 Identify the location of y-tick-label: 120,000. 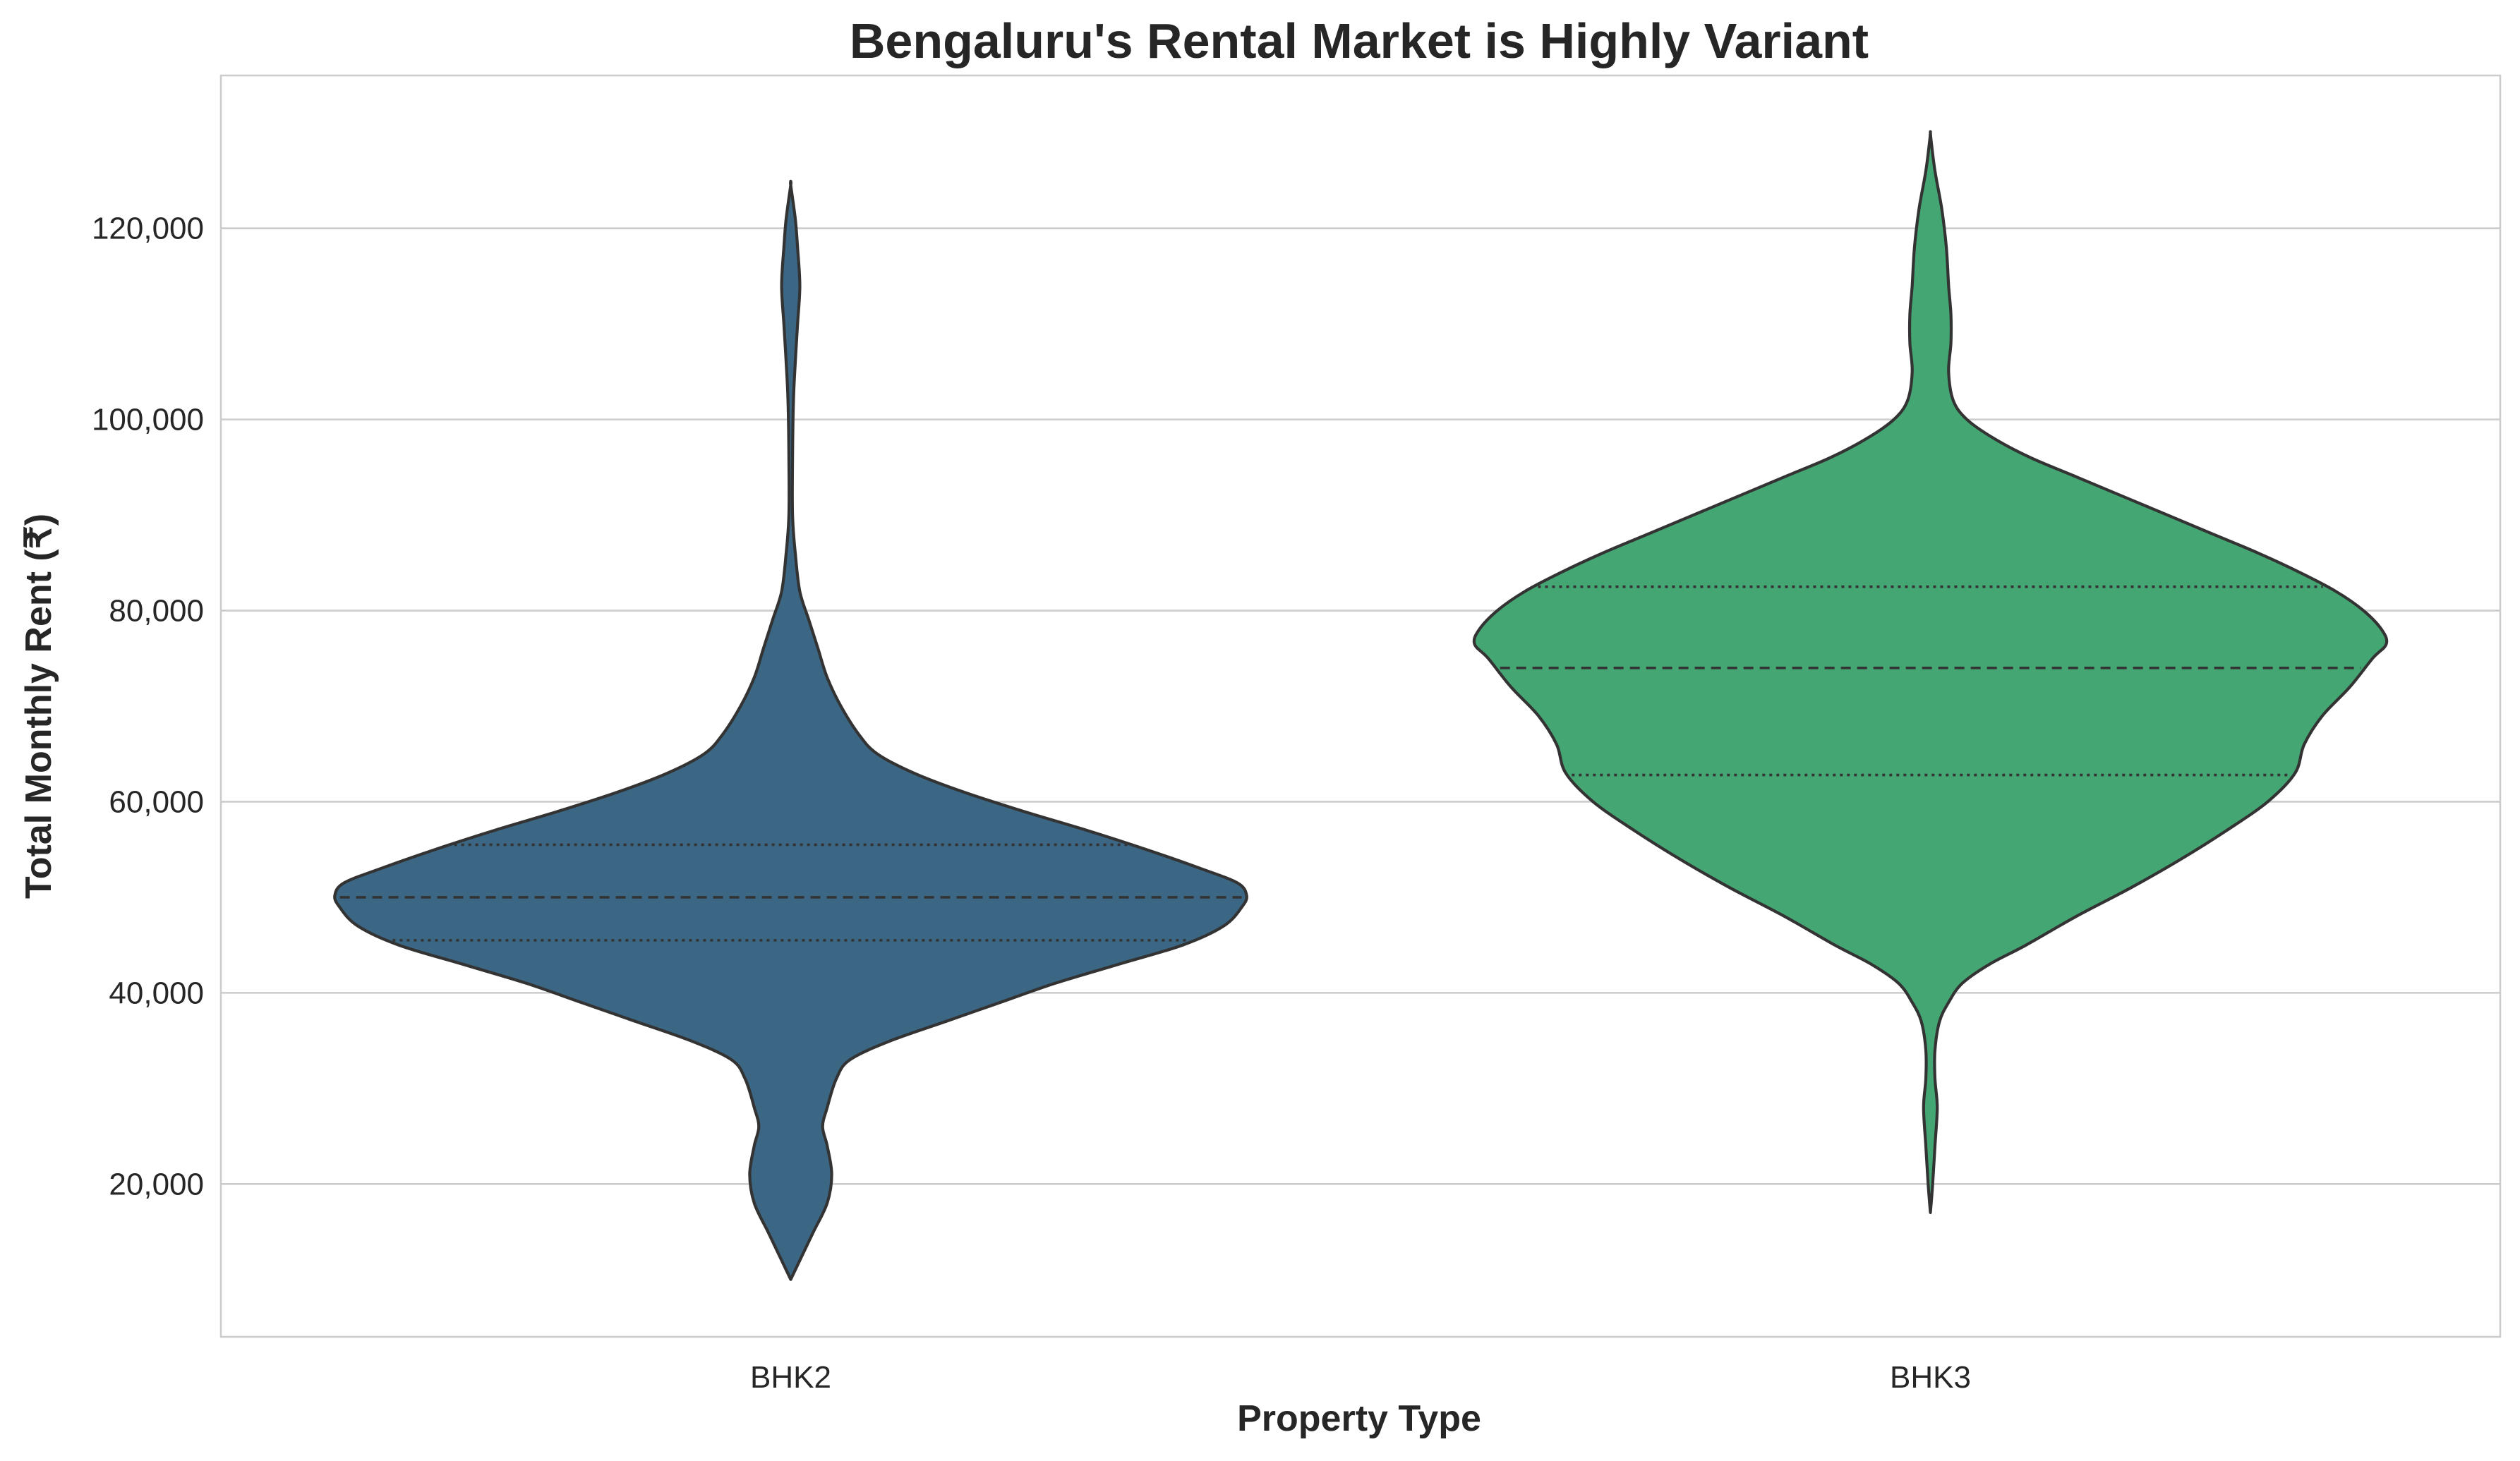
(148, 229).